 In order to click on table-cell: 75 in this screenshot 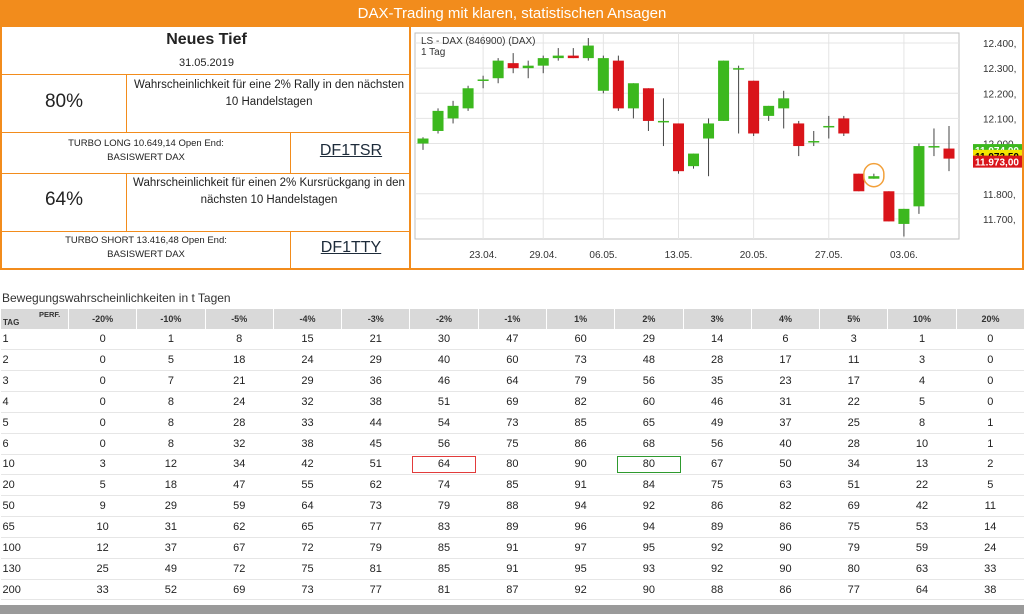, I will do `click(307, 569)`.